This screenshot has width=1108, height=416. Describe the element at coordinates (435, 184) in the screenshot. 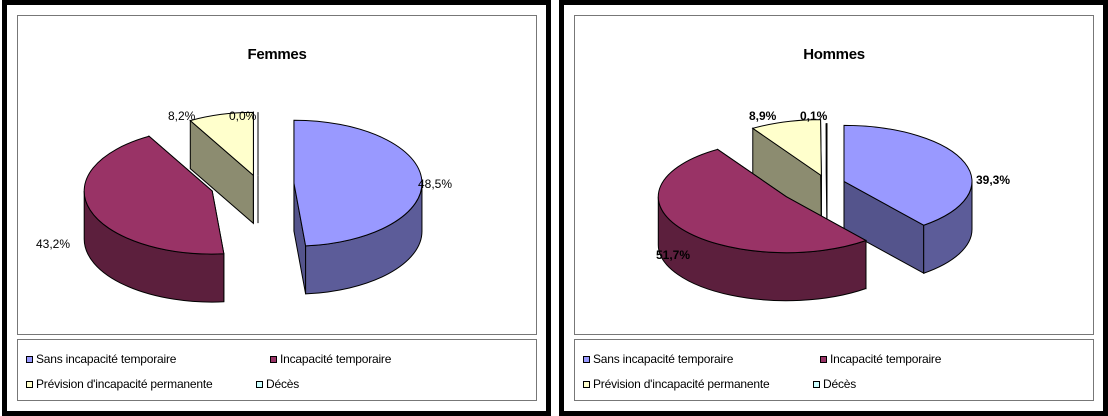

I see `data-label-sans-incapacite-temporaire: 48,5%` at that location.